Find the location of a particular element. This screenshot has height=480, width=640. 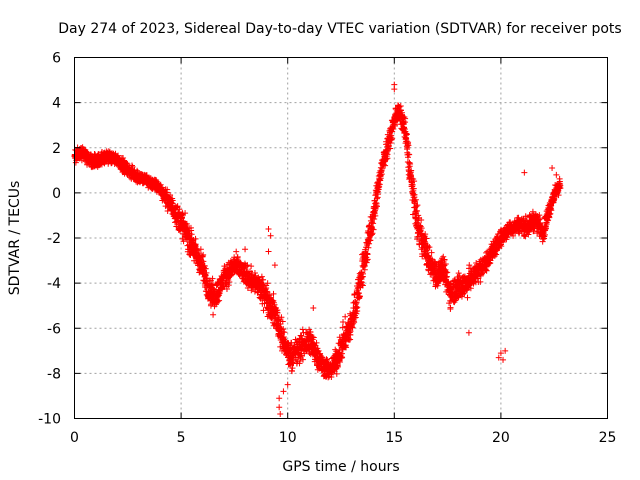

y-tick-label: -6 is located at coordinates (54, 329).